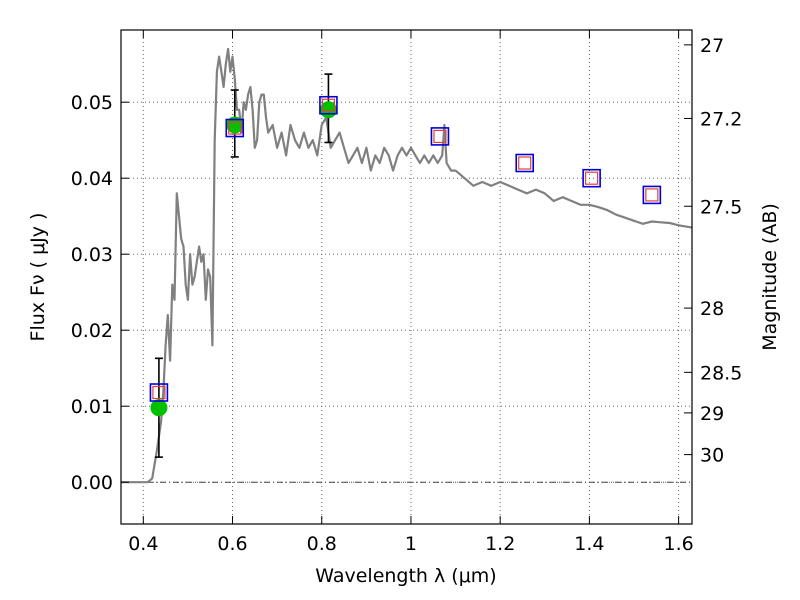 The image size is (800, 600). I want to click on right-tick-label: 28, so click(712, 309).